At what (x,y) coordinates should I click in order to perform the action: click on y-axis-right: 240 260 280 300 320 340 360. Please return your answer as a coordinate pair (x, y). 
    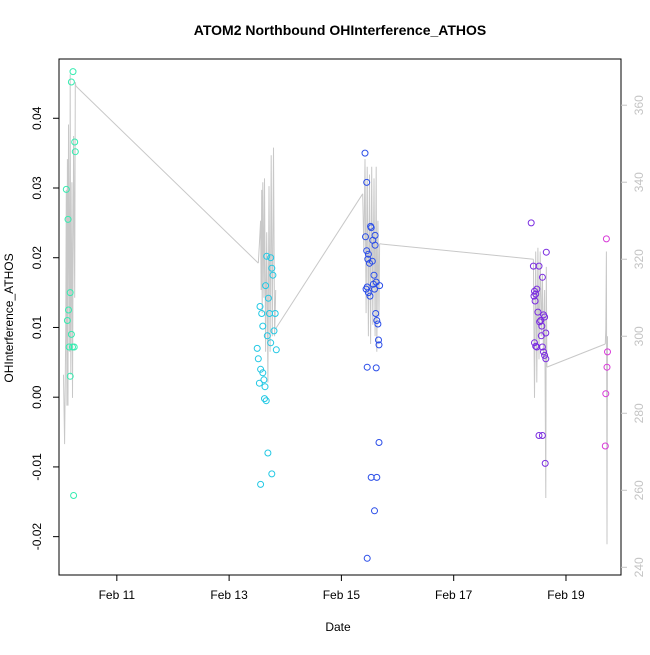
    Looking at the image, I should click on (633, 336).